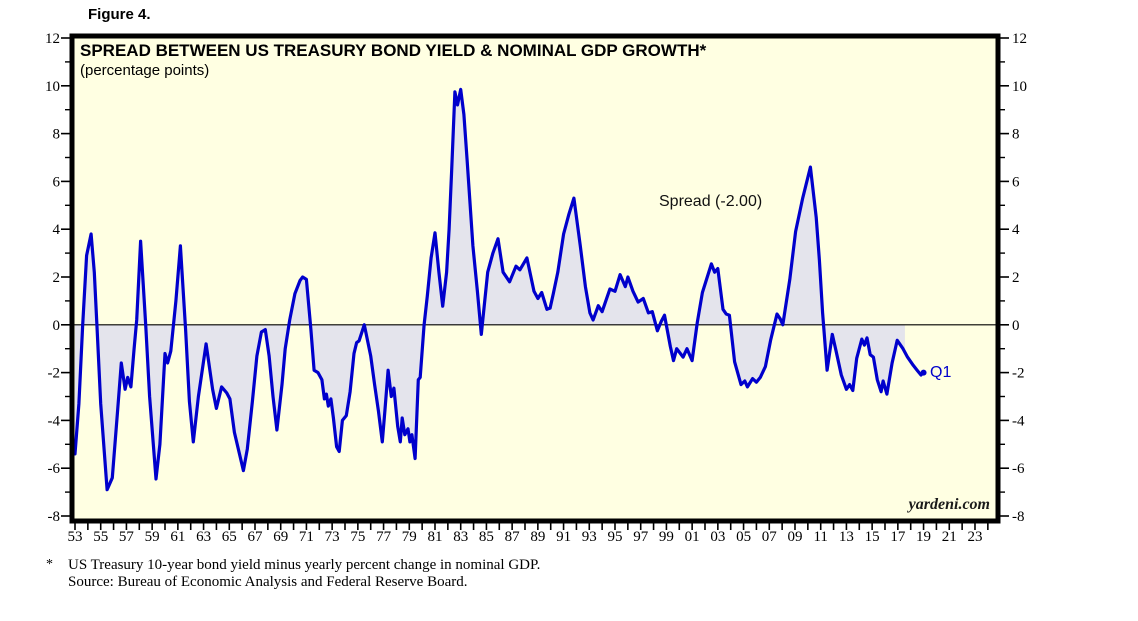 This screenshot has height=621, width=1138. What do you see at coordinates (54, 421) in the screenshot?
I see `y-axis-label-left: -4` at bounding box center [54, 421].